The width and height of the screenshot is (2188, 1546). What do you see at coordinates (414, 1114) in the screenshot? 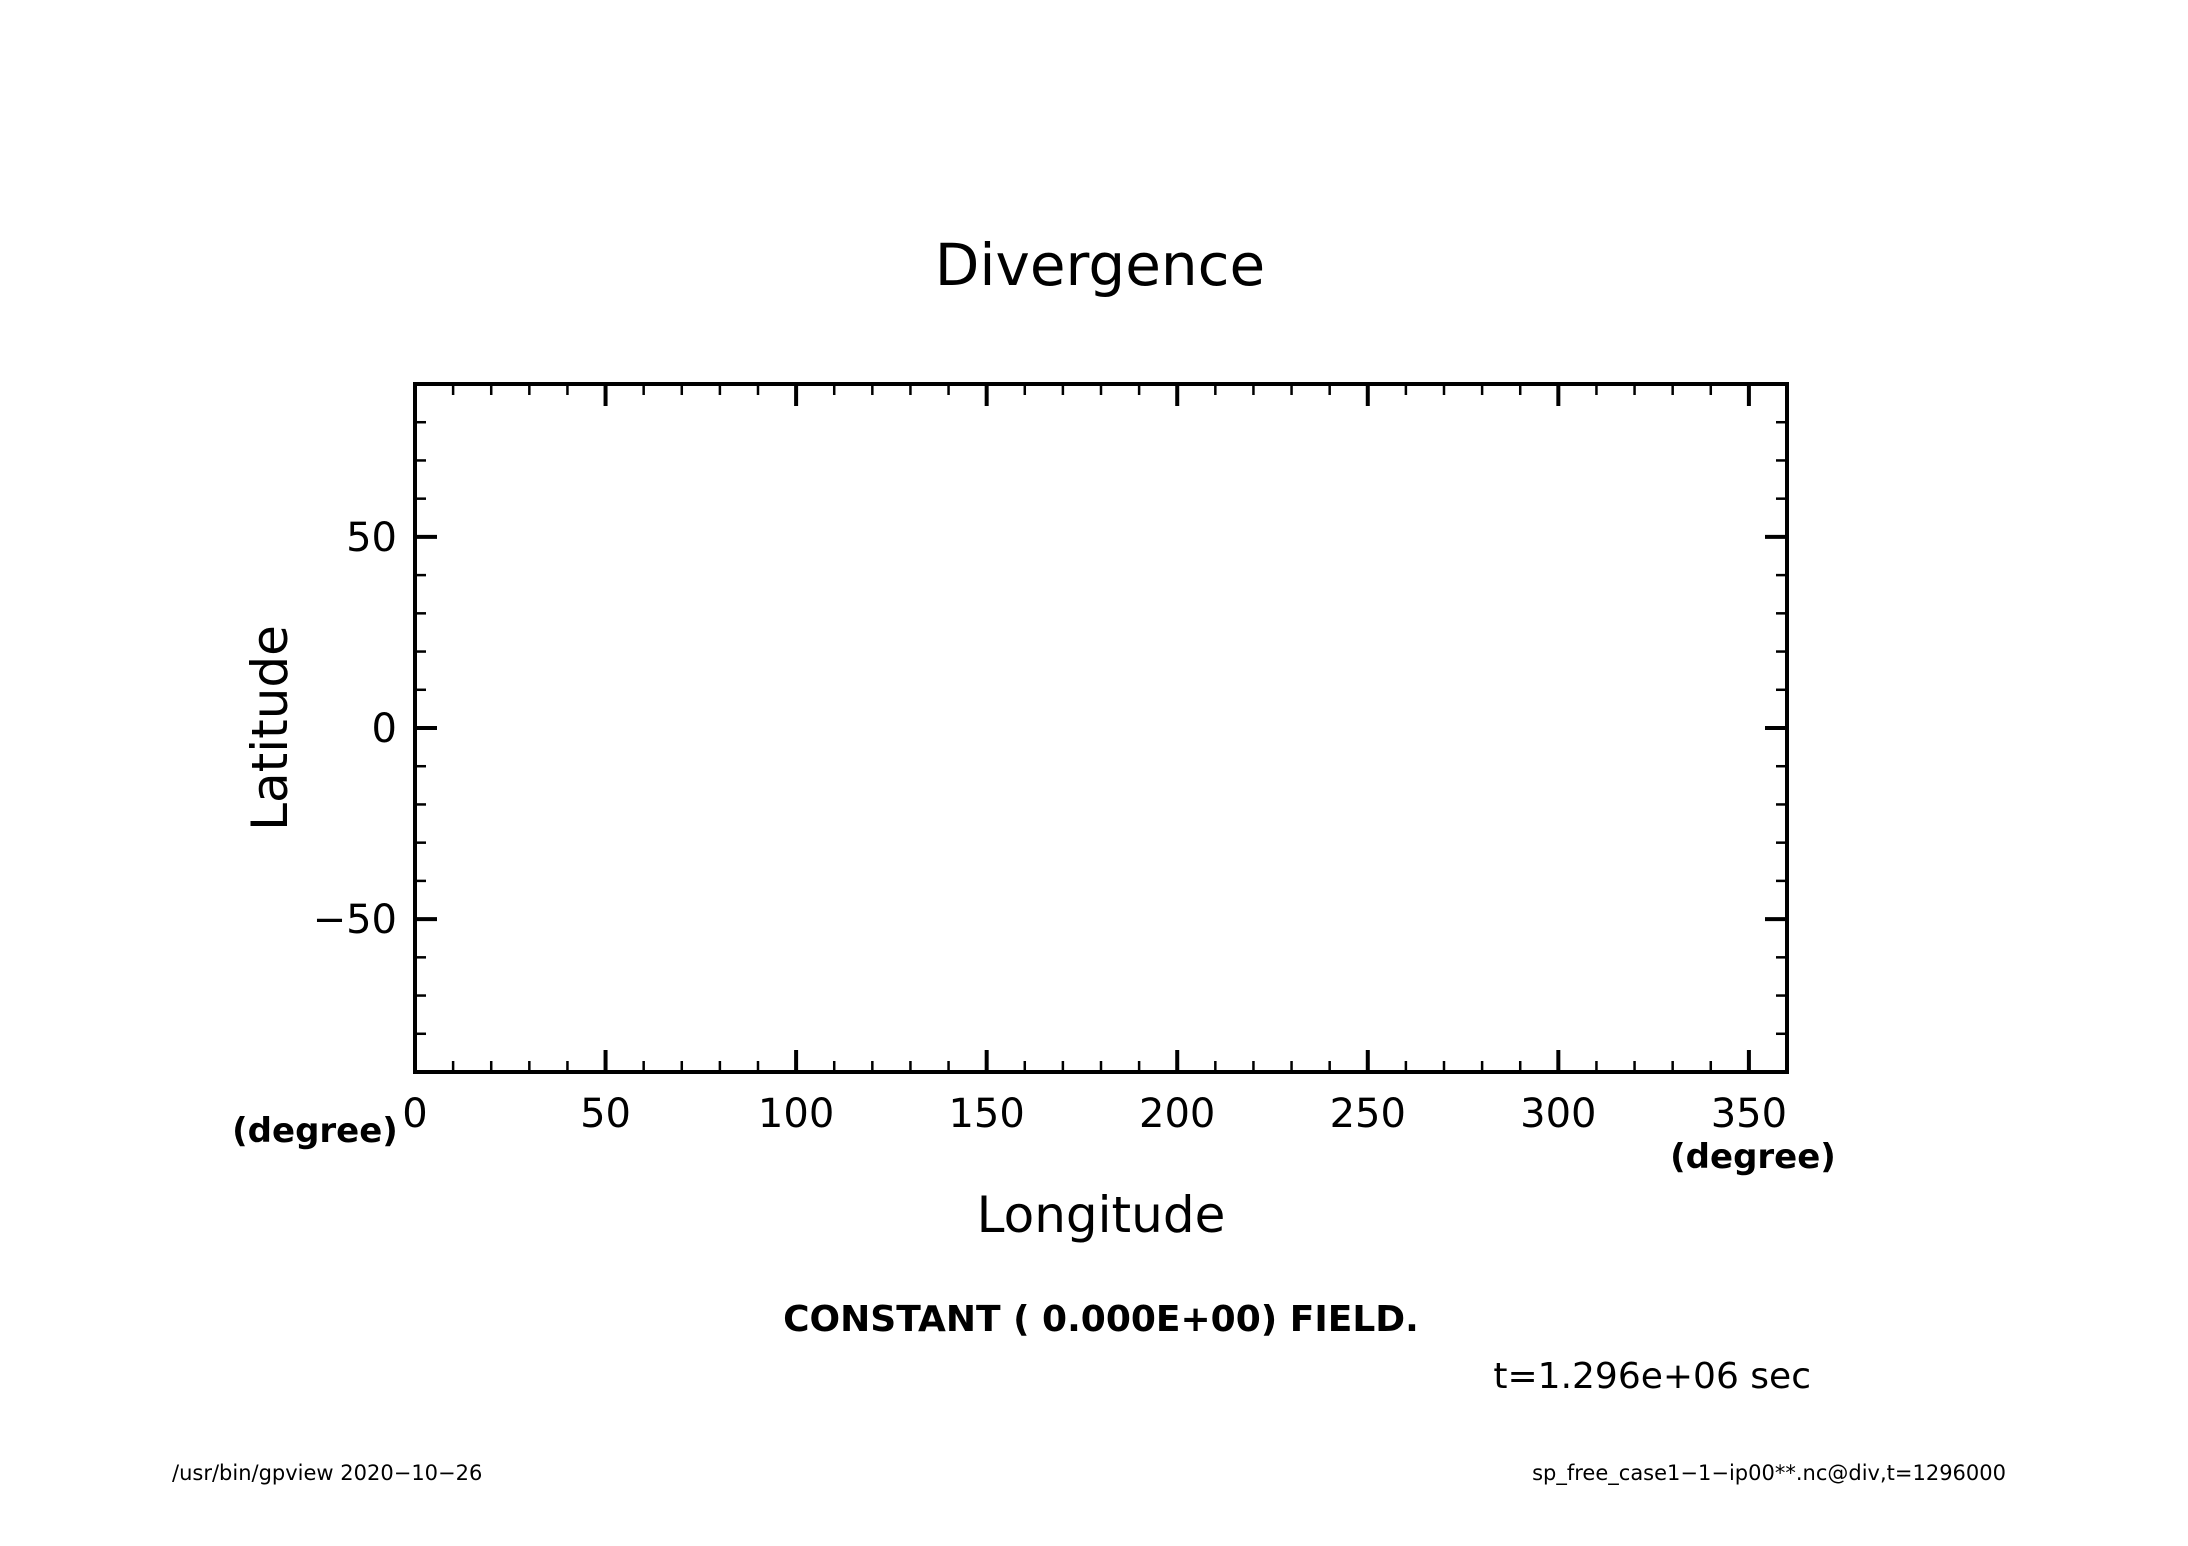
I see `x-tick-label: 0` at bounding box center [414, 1114].